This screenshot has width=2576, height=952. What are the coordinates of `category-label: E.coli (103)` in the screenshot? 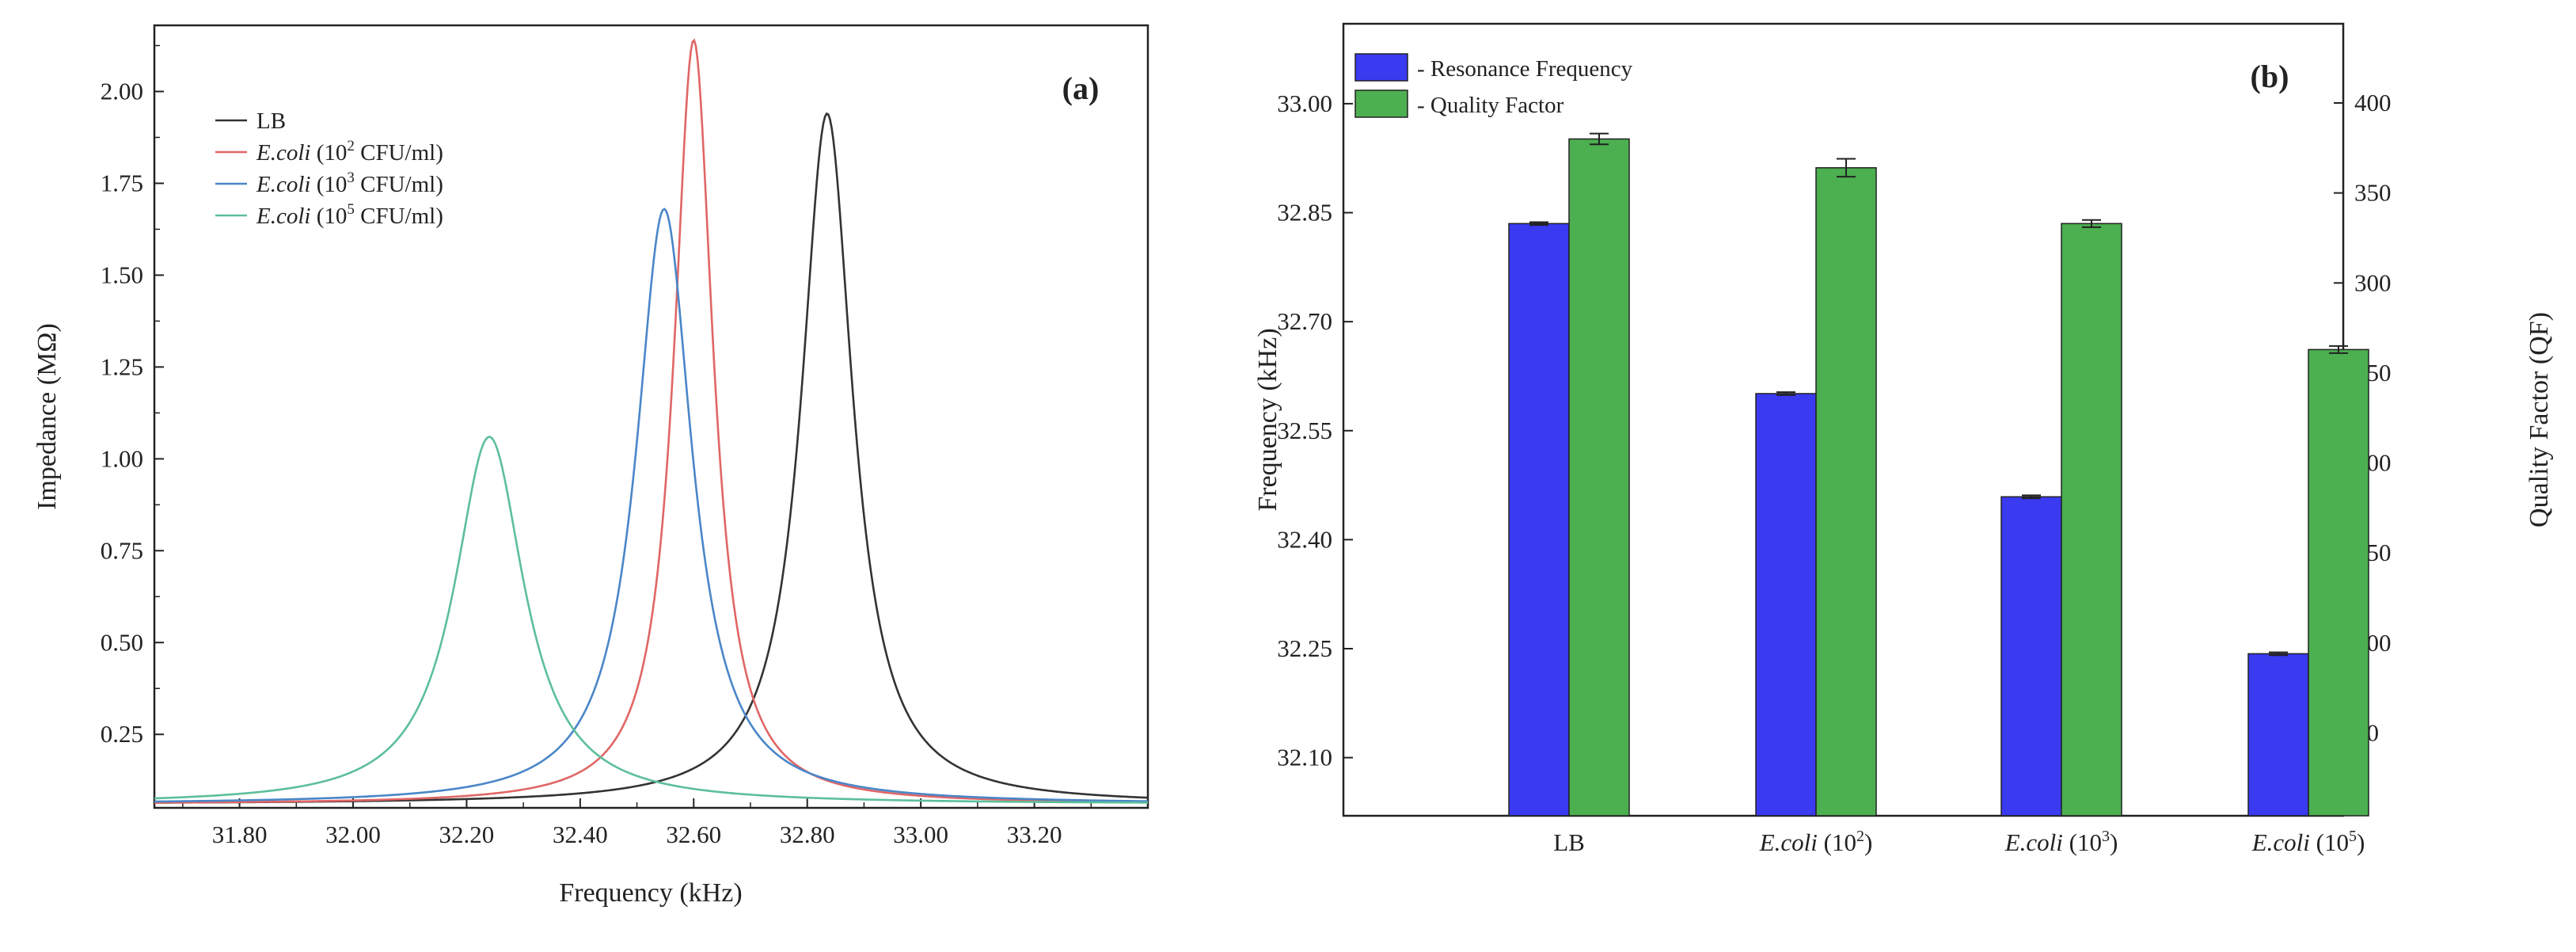 It's located at (2061, 842).